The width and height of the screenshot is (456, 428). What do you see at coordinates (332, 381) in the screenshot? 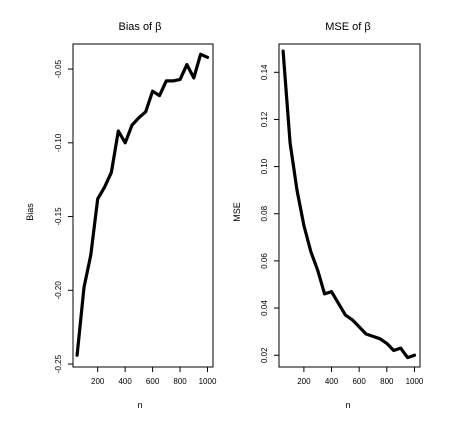
I see `mse-x-tick-label: 400` at bounding box center [332, 381].